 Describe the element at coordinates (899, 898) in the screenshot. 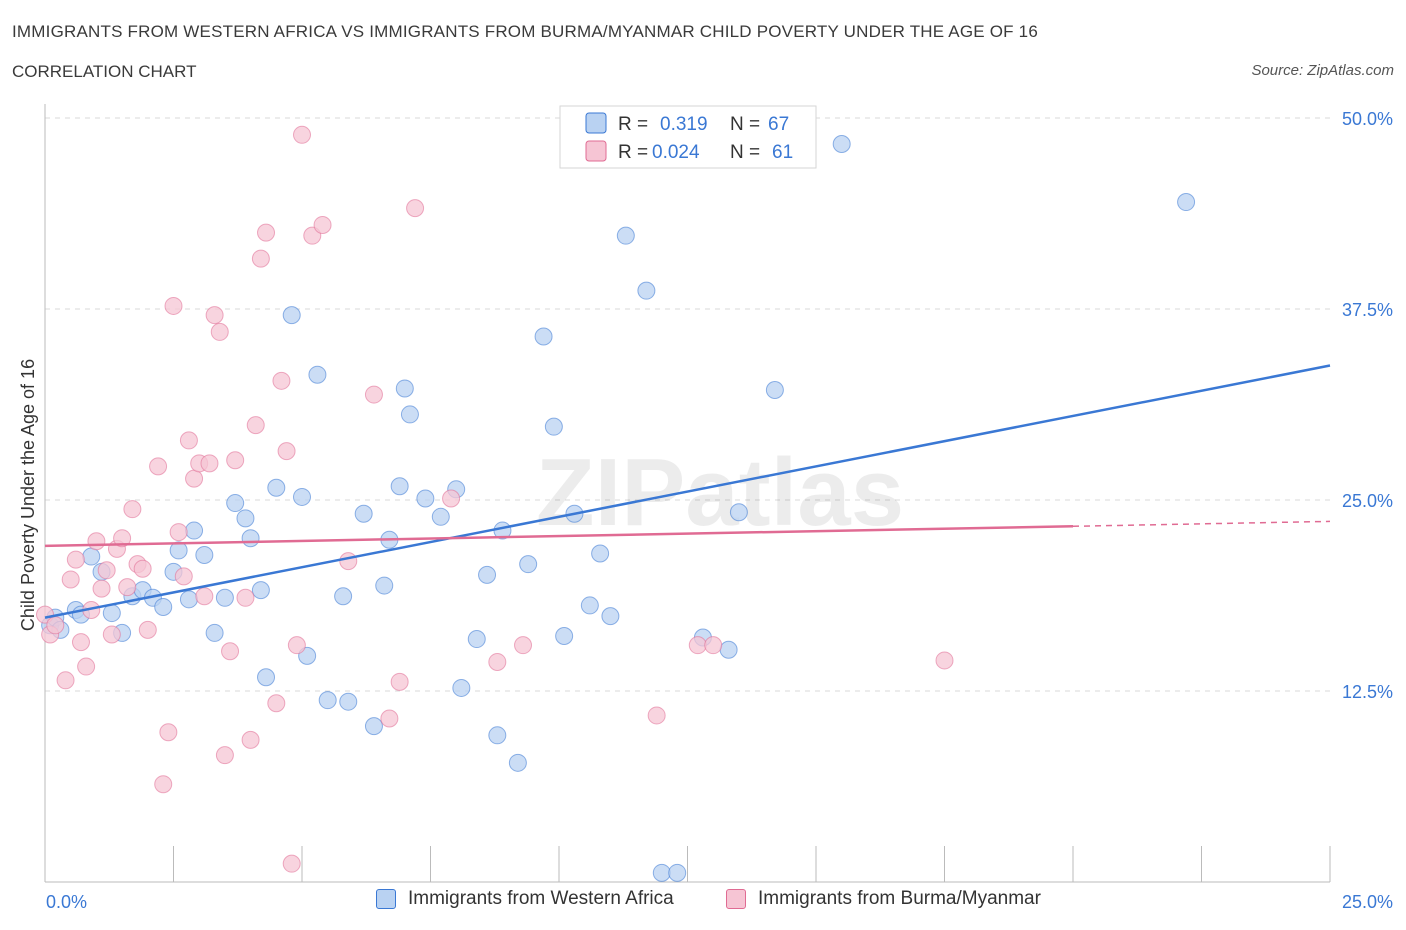

I see `legend-label-burma-myanmar: Immigrants from Burma/Myanmar` at that location.